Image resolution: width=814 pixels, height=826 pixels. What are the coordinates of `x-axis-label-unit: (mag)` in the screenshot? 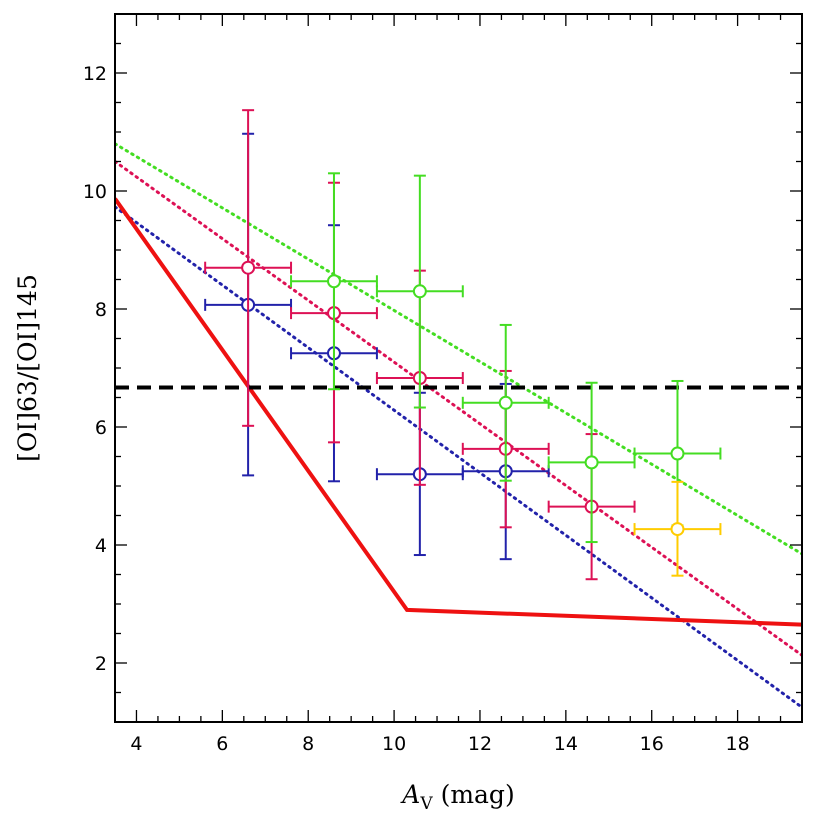 It's located at (474, 794).